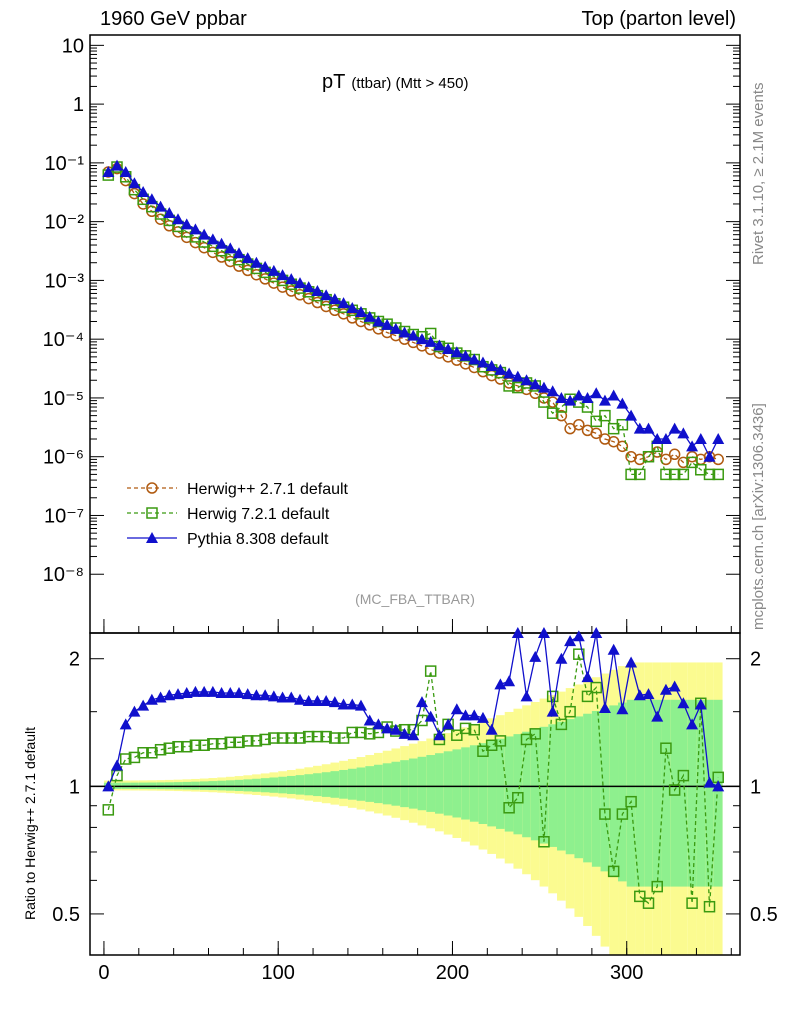  I want to click on header-left-label: 1960 GeV ppbar, so click(173, 19).